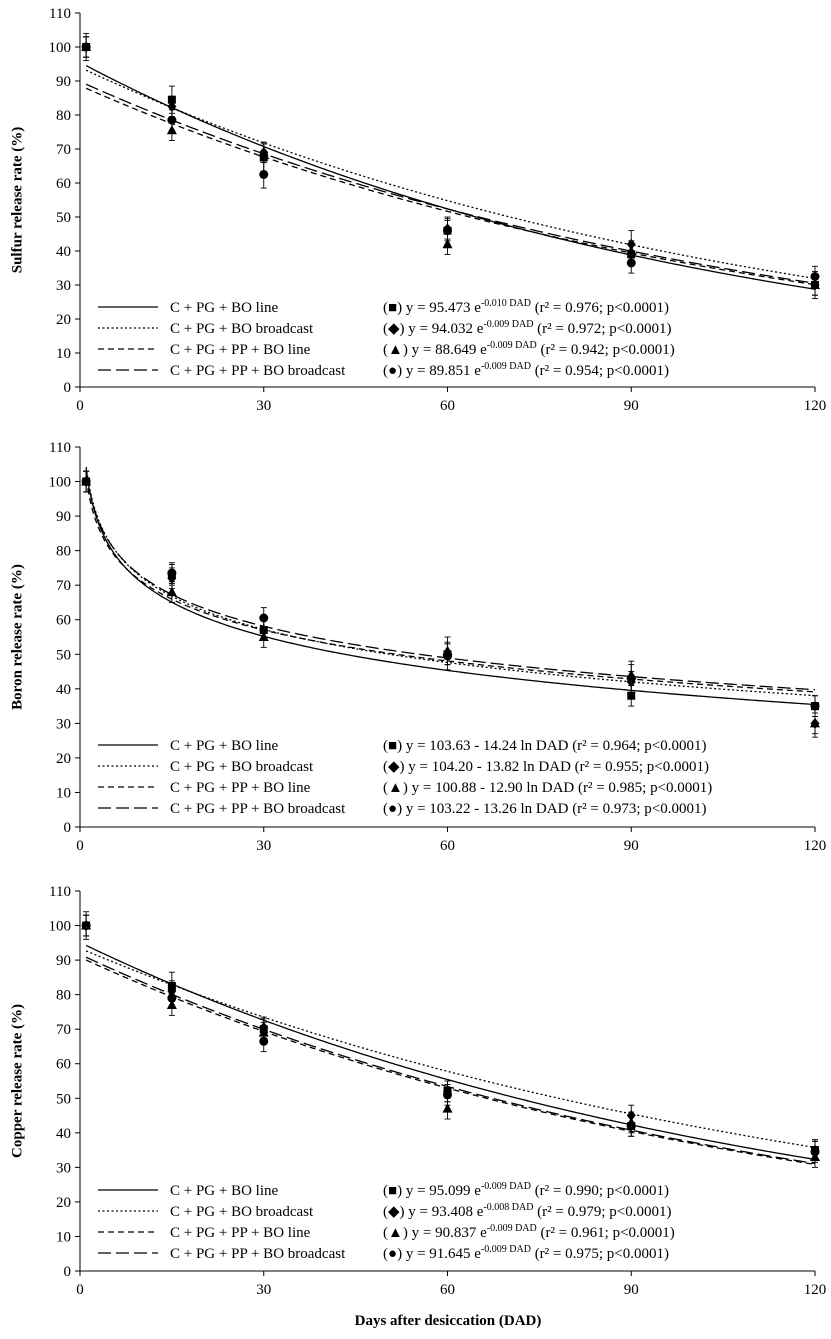 The image size is (831, 1339). I want to click on legend-label: C + PG + PP + BO broadcast, so click(258, 1254).